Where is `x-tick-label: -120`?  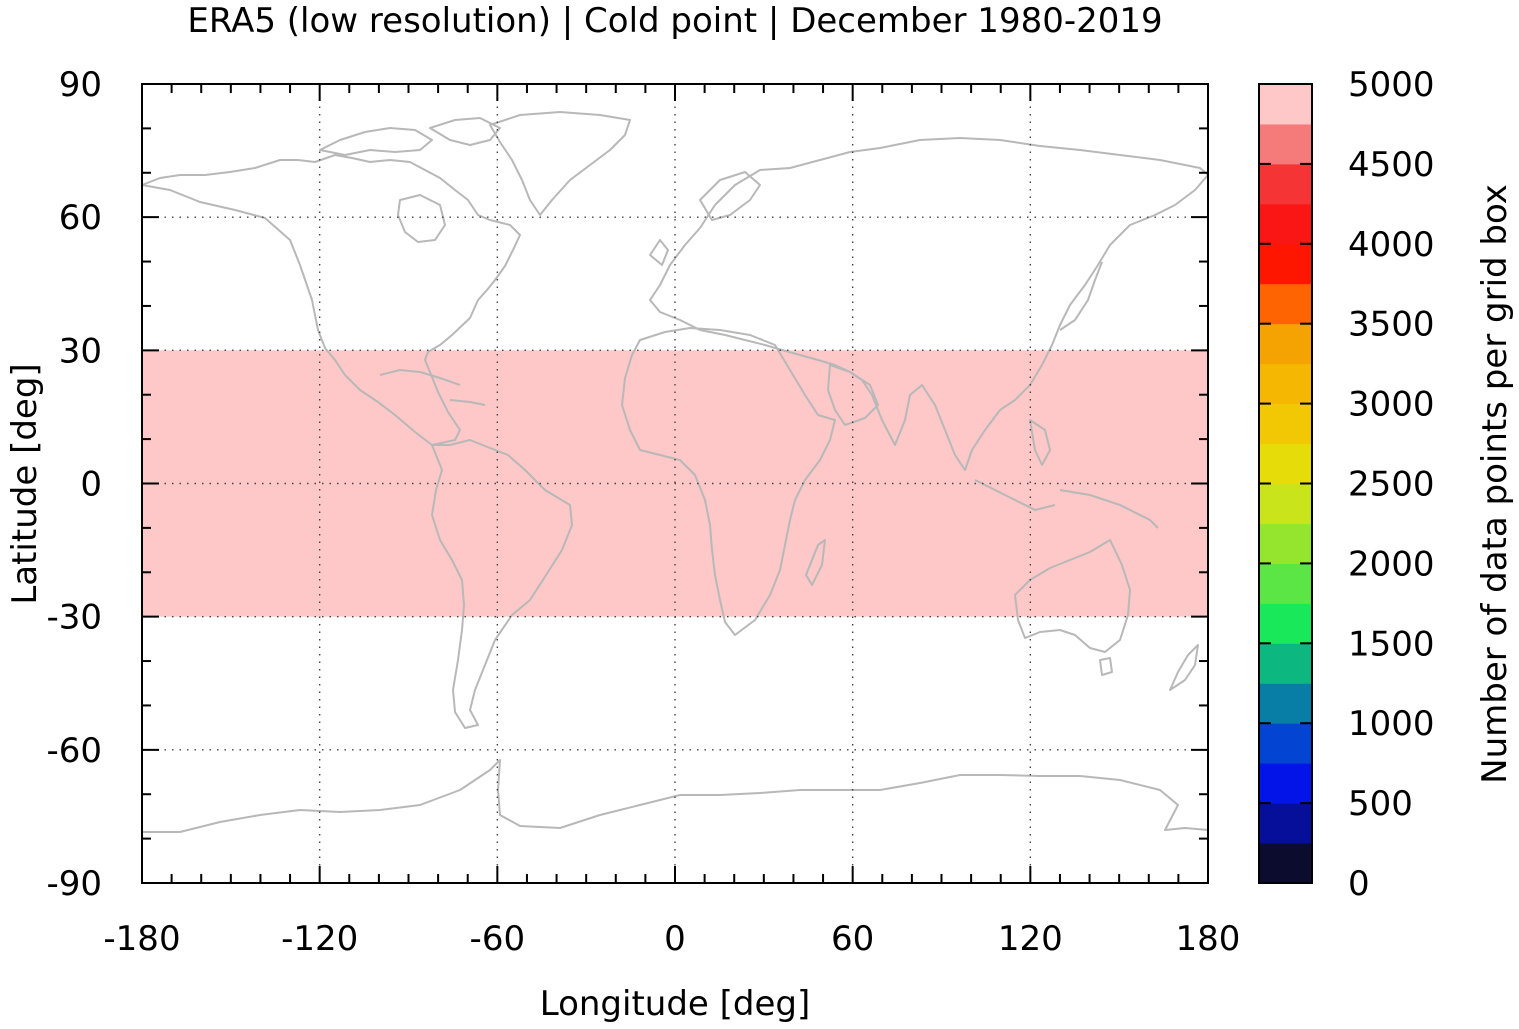 x-tick-label: -120 is located at coordinates (319, 939).